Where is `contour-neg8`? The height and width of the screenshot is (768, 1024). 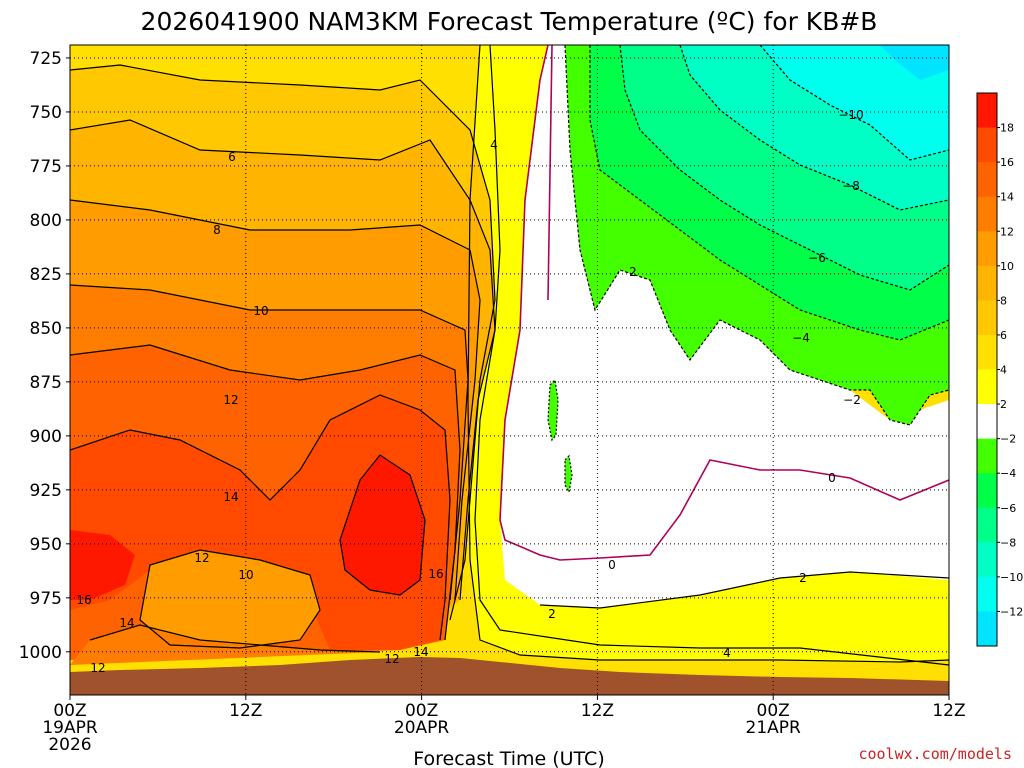
contour-neg8 is located at coordinates (814, 128).